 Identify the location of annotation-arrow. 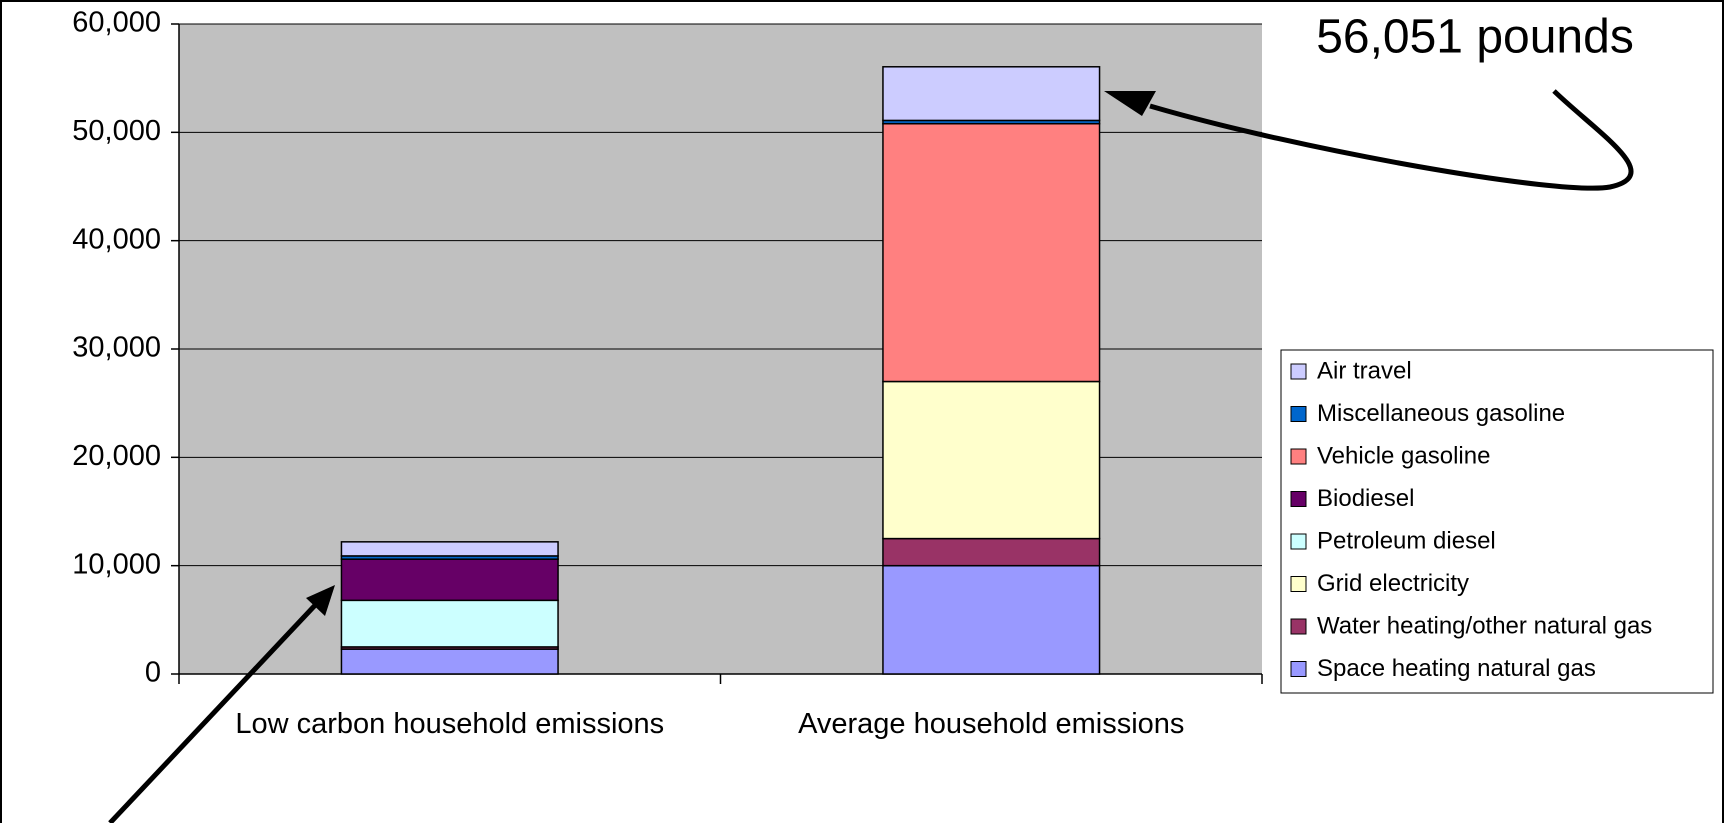
(1391, 140).